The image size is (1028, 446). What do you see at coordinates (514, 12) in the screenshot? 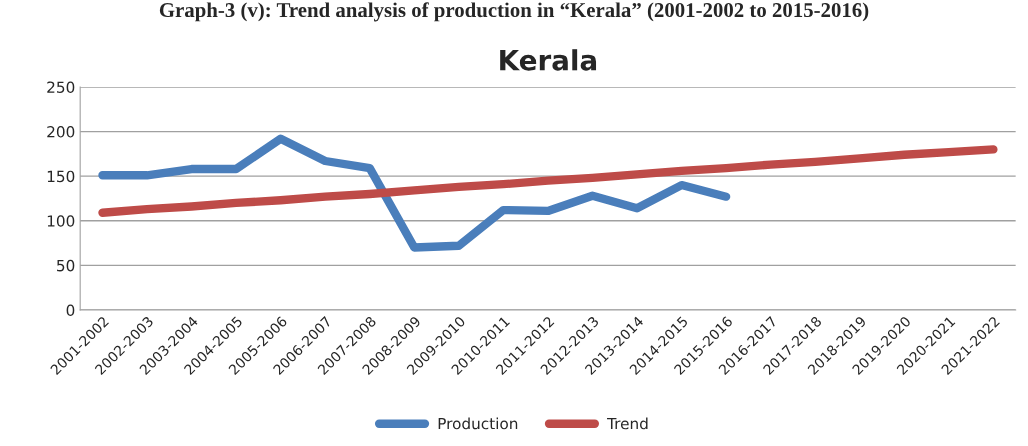
I see `text: Graph-3 (v): Trend analysis of production in “Kerala” (2001-2002 to 2015-2016)` at bounding box center [514, 12].